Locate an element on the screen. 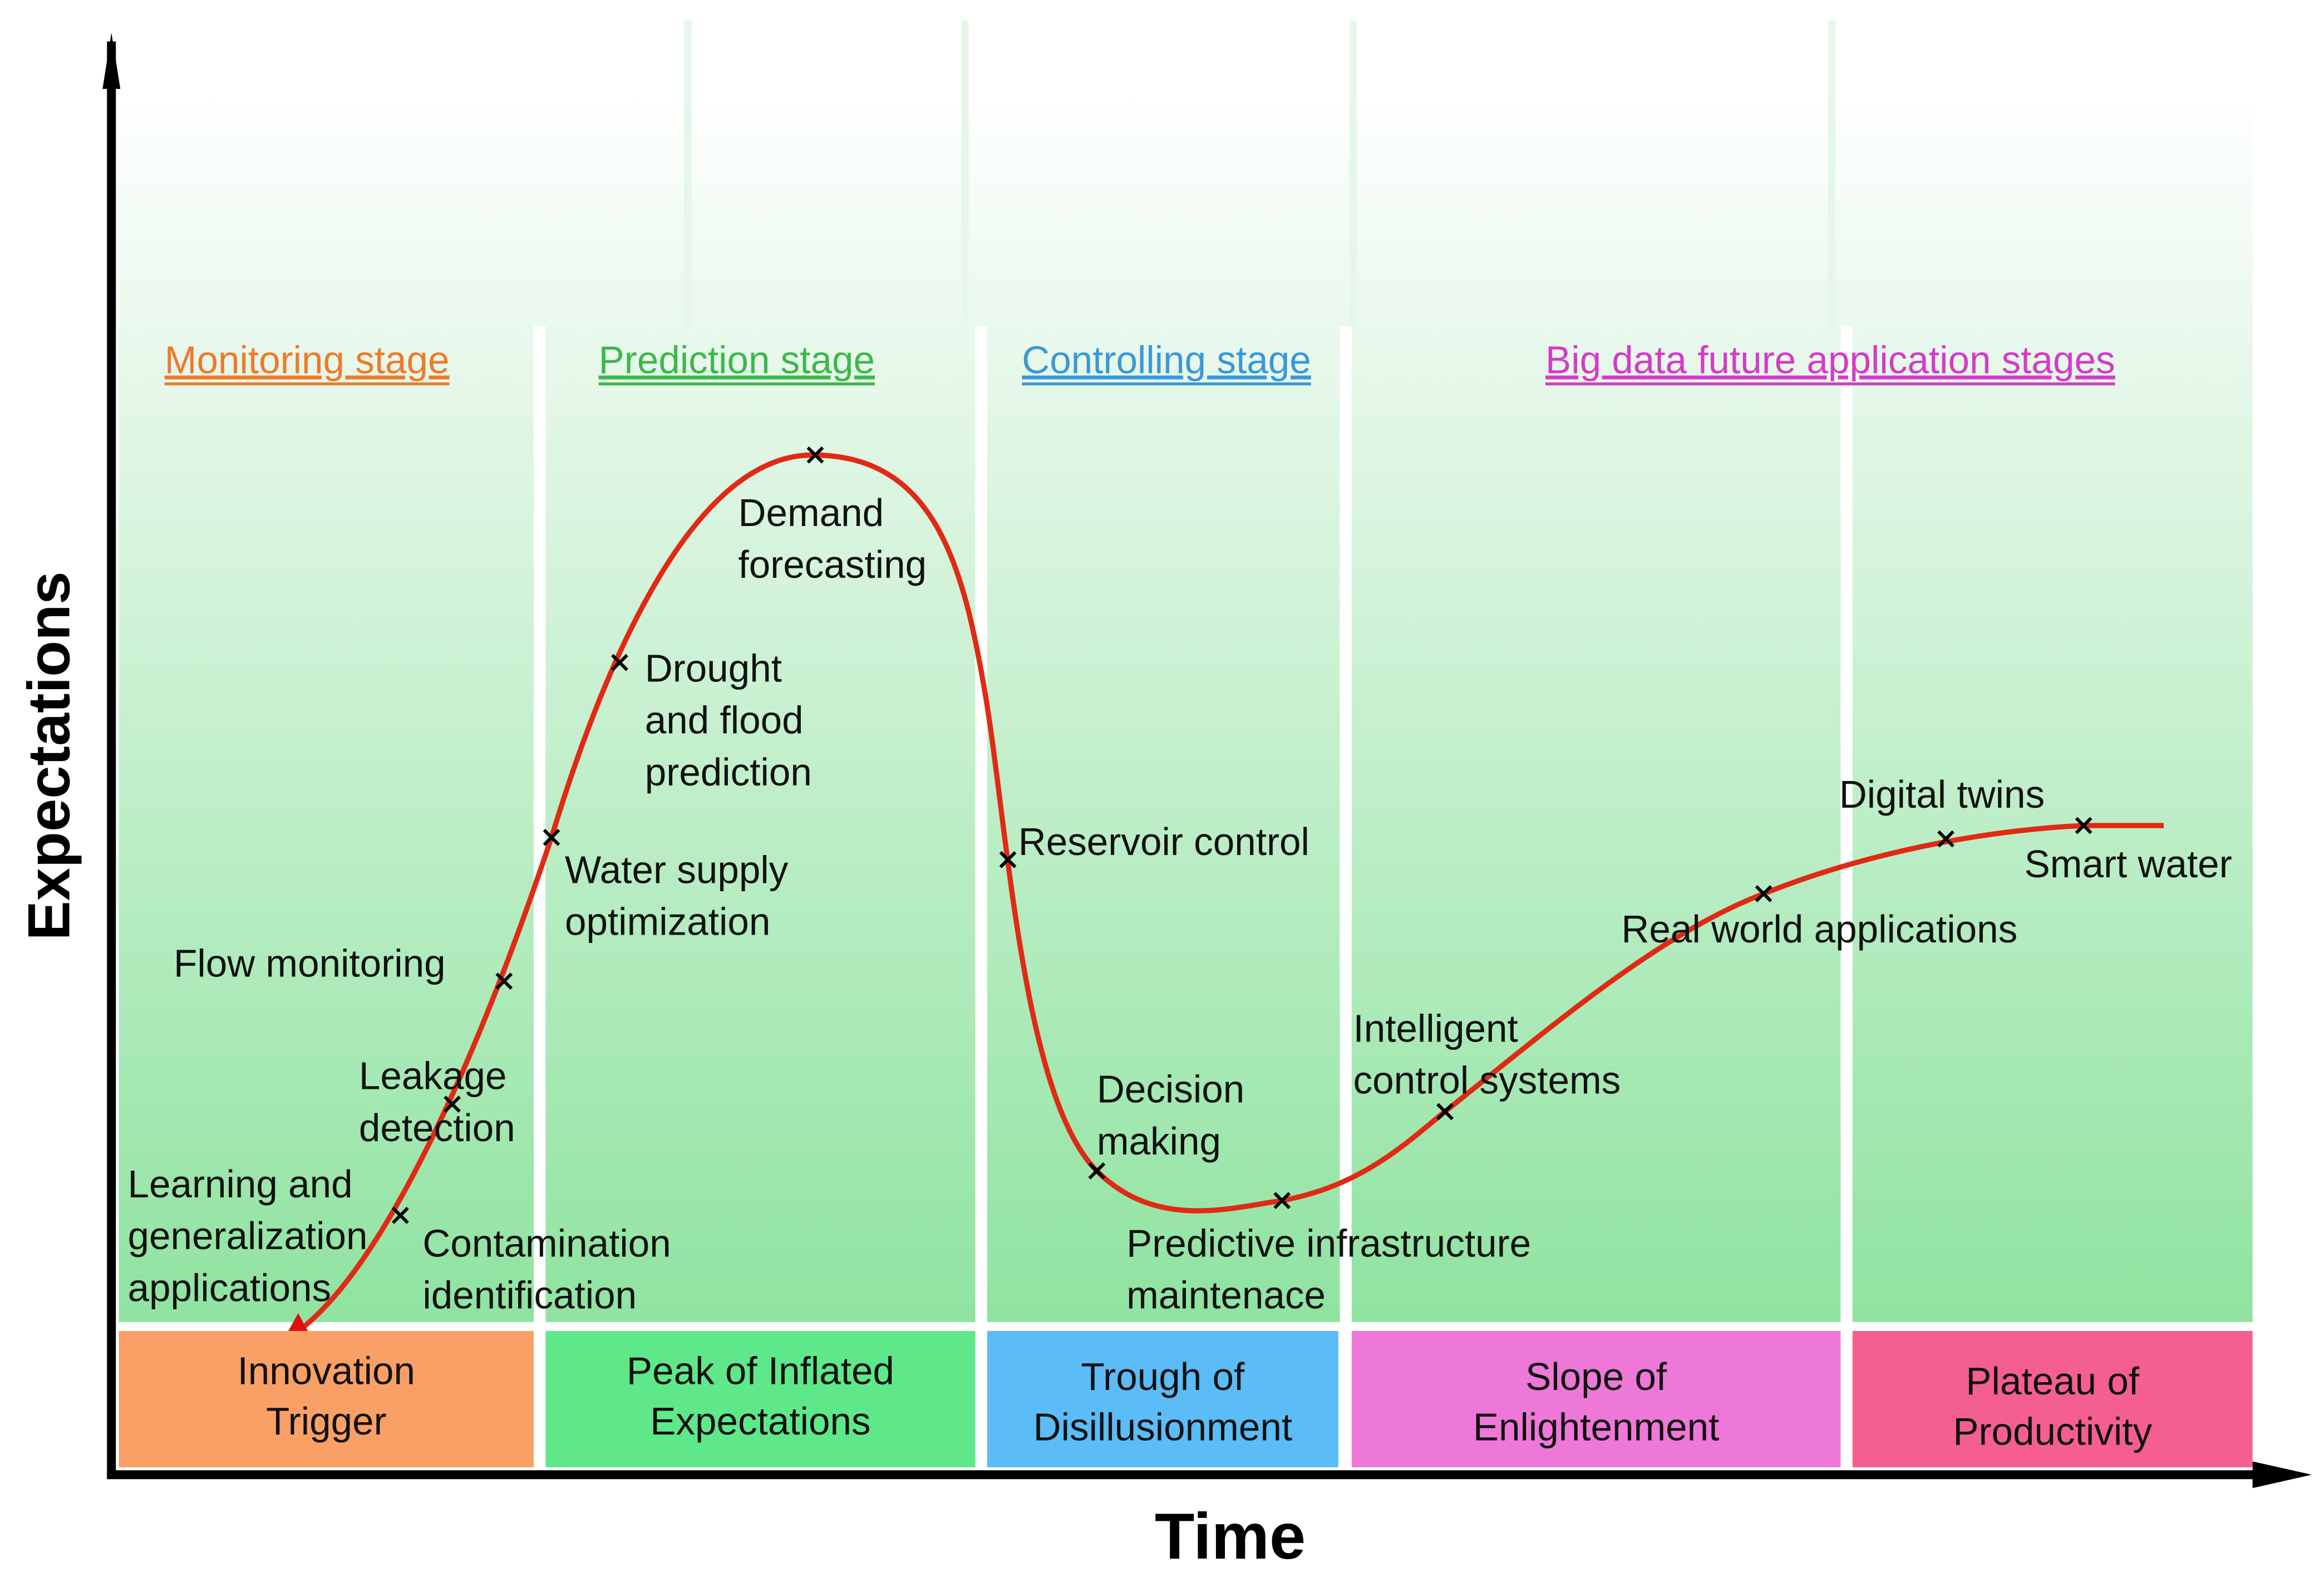  phase-label: Plateau of is located at coordinates (2052, 1381).